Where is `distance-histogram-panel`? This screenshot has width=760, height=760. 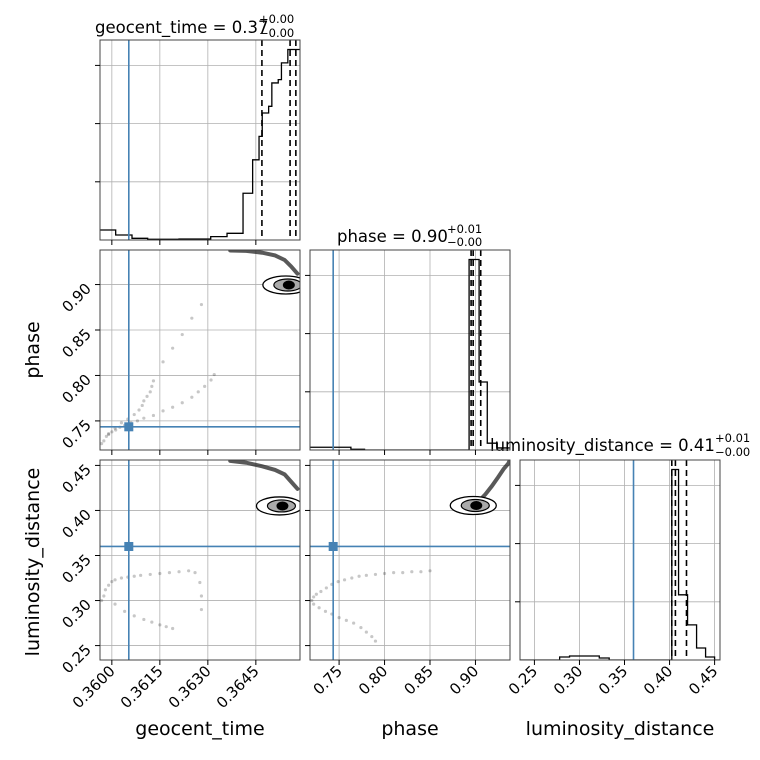
distance-histogram-panel is located at coordinates (620, 560).